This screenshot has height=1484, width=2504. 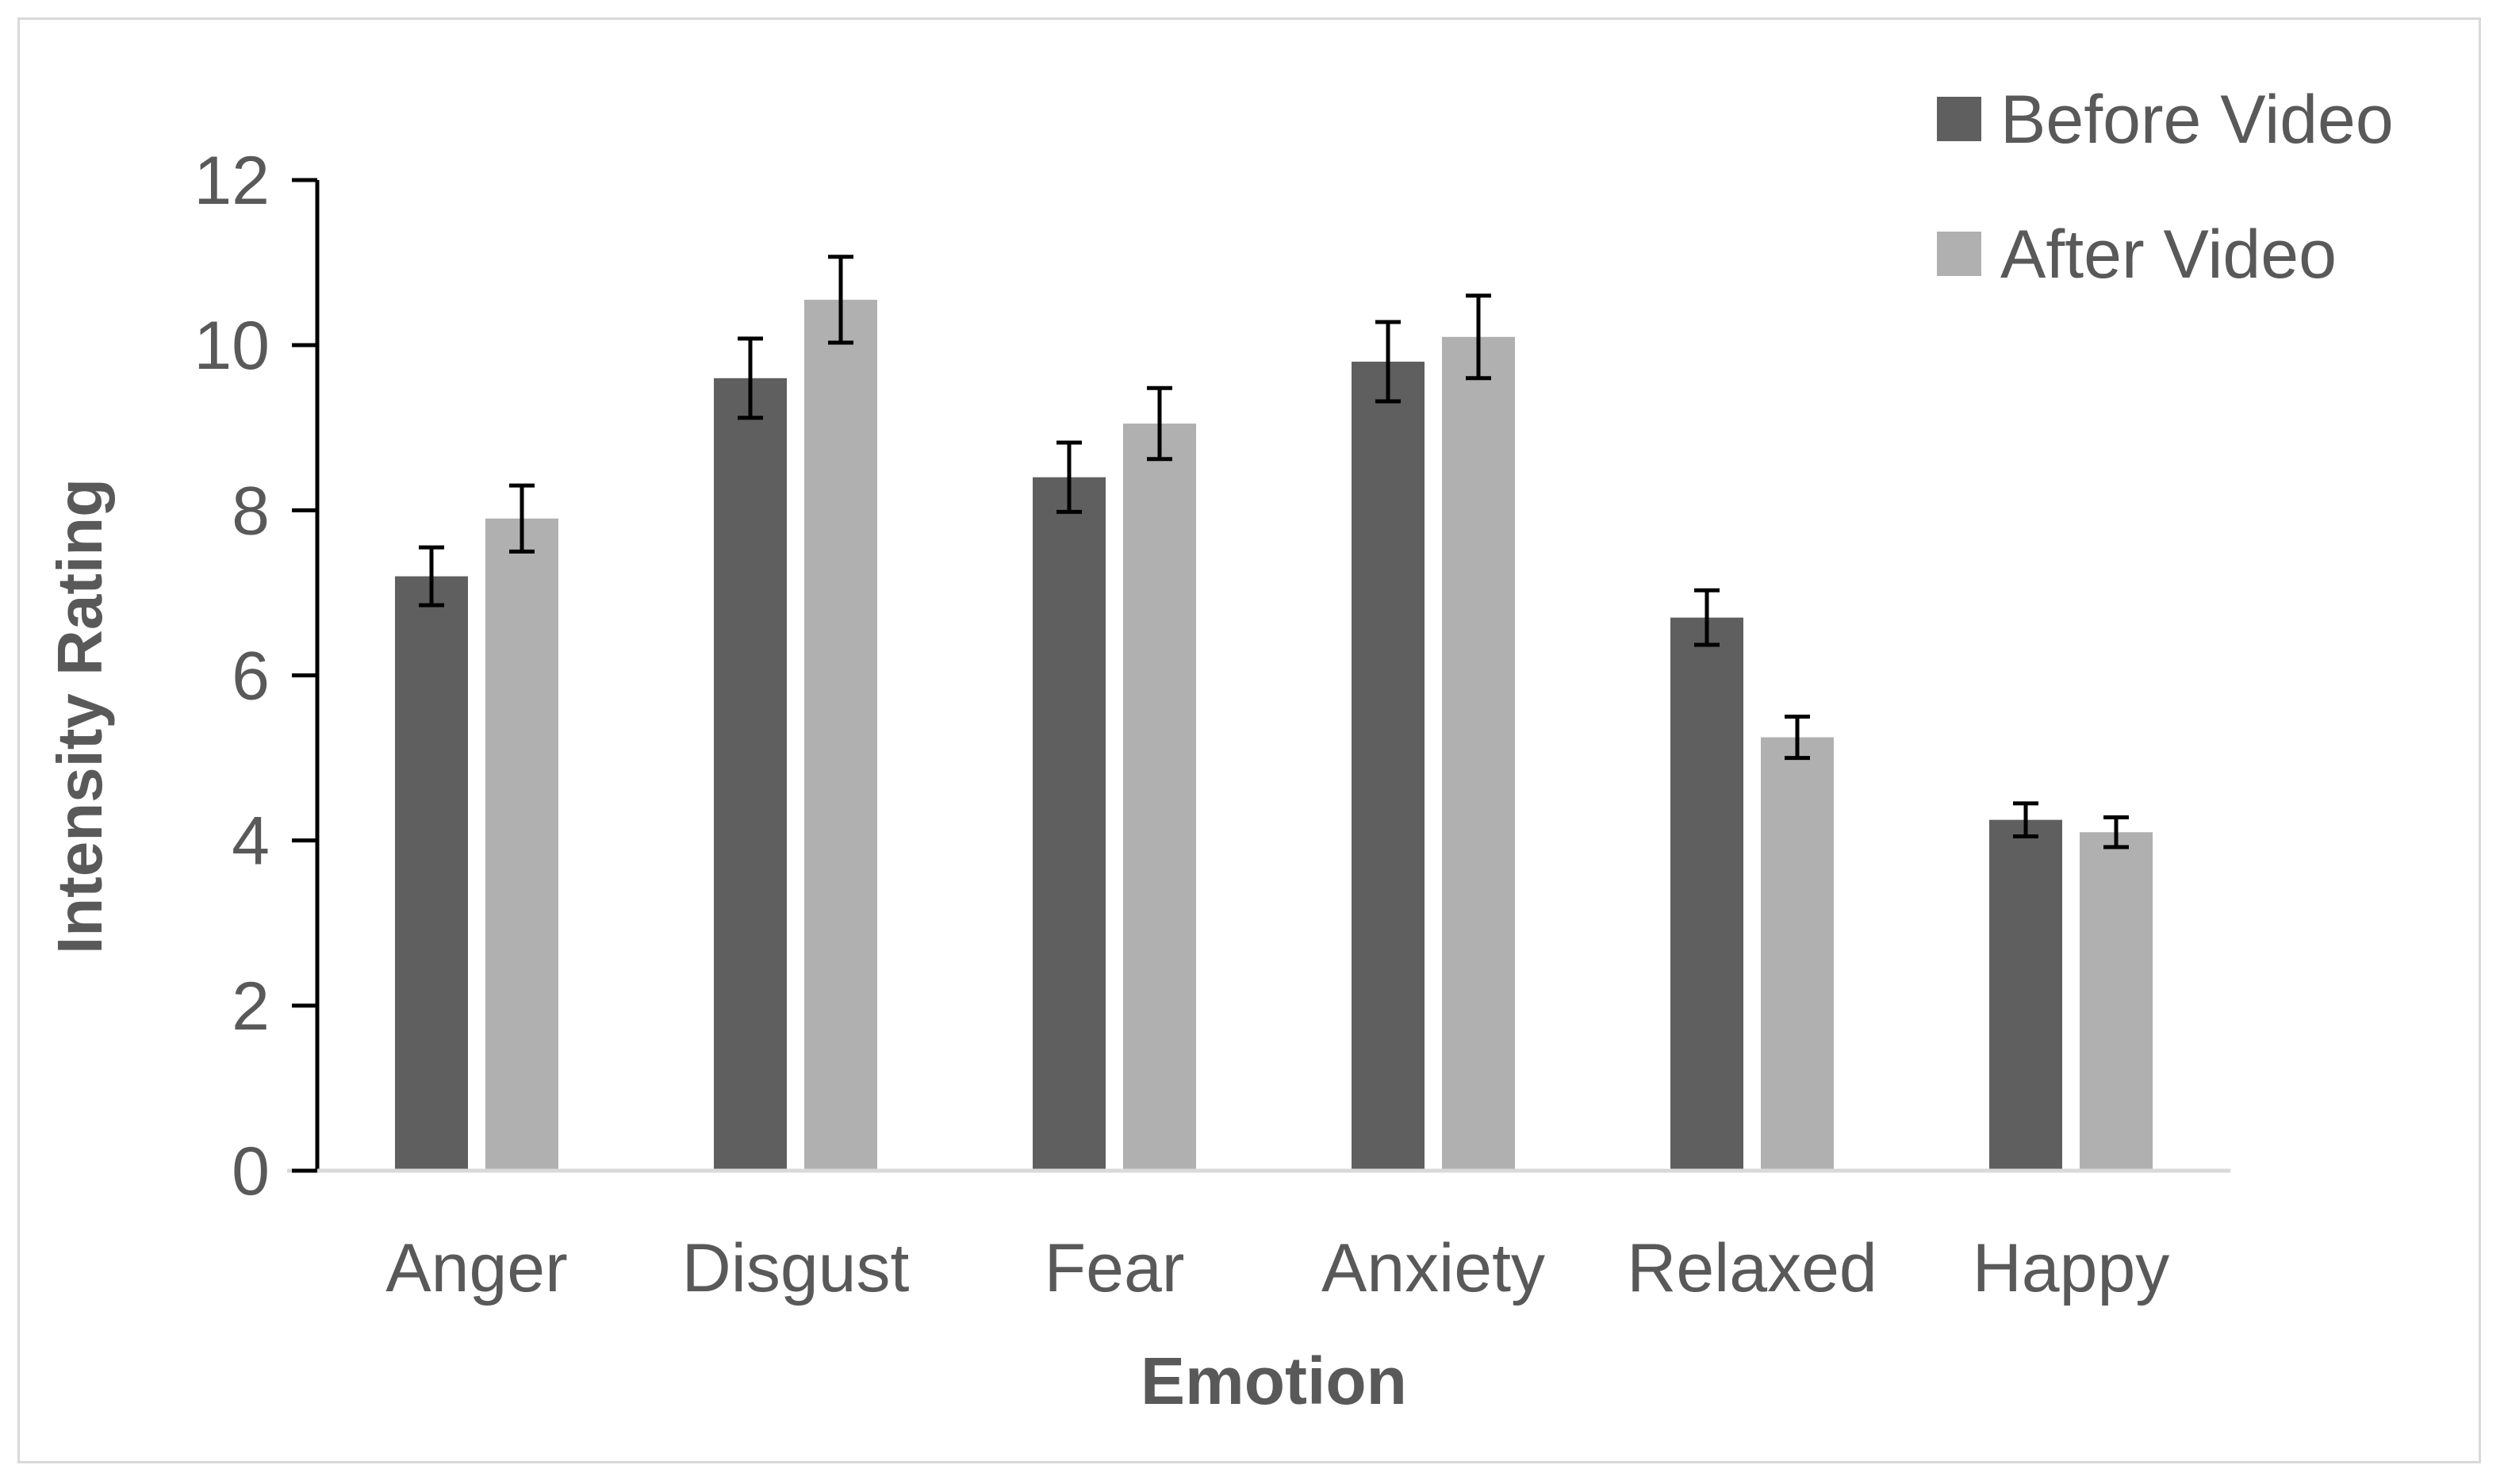 I want to click on x-tick-label: Anxiety, so click(x=1433, y=1268).